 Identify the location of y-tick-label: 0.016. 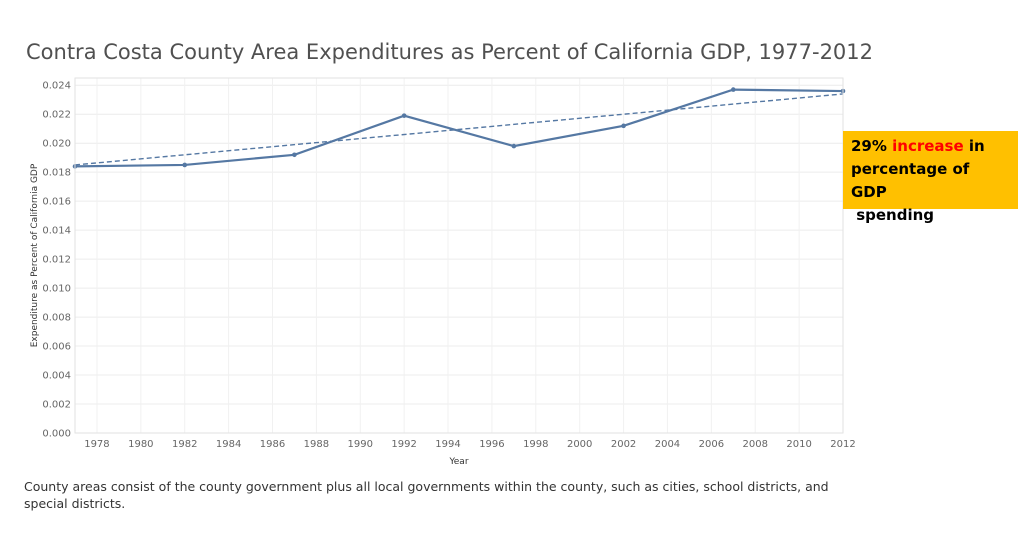
(56, 202).